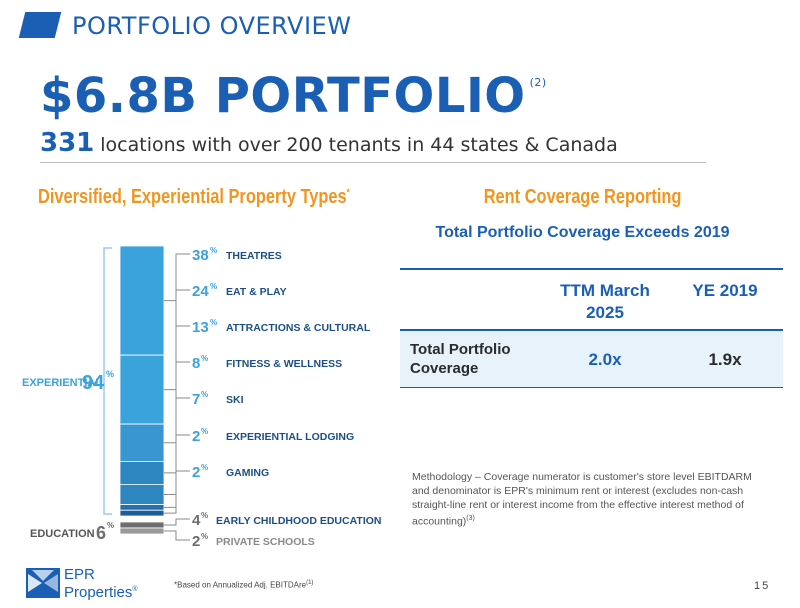 Image resolution: width=800 pixels, height=608 pixels. I want to click on segment-value-label: 24, so click(200, 291).